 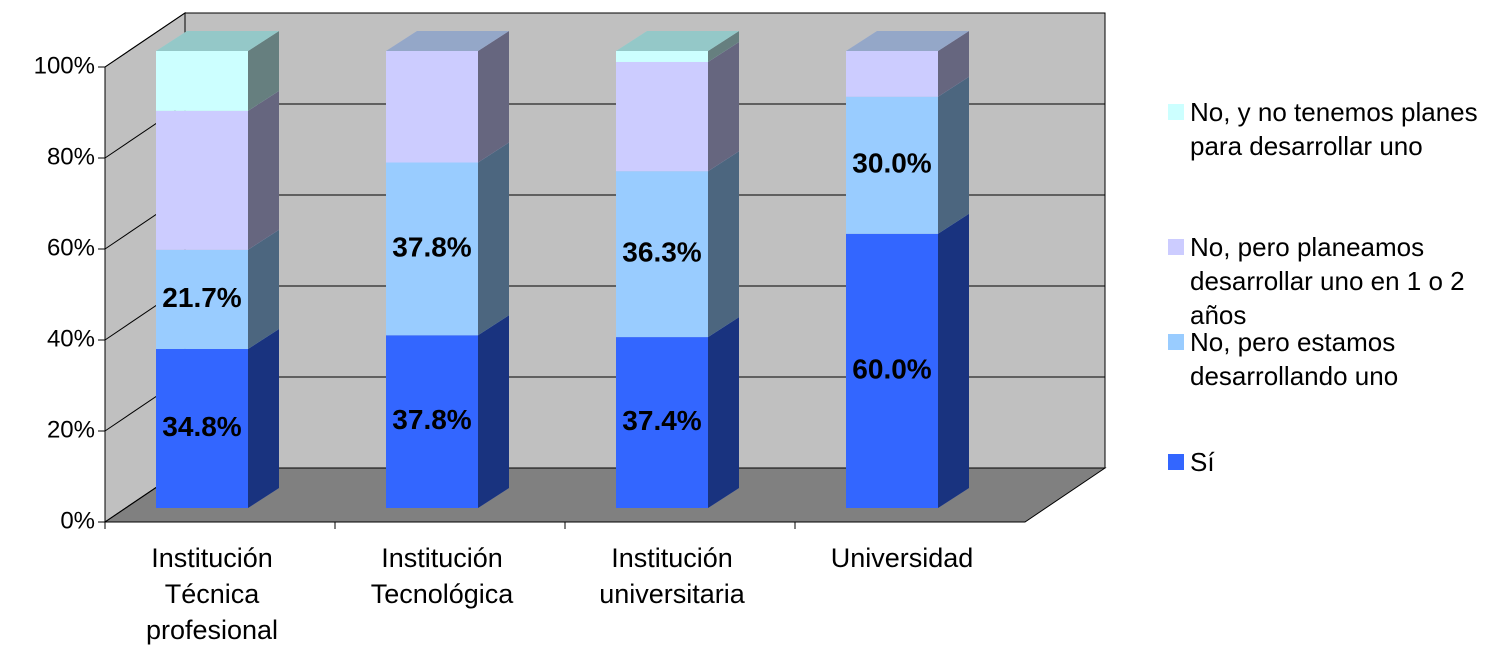 I want to click on x-tick-label: Institución Técnica profesional, so click(x=212, y=594).